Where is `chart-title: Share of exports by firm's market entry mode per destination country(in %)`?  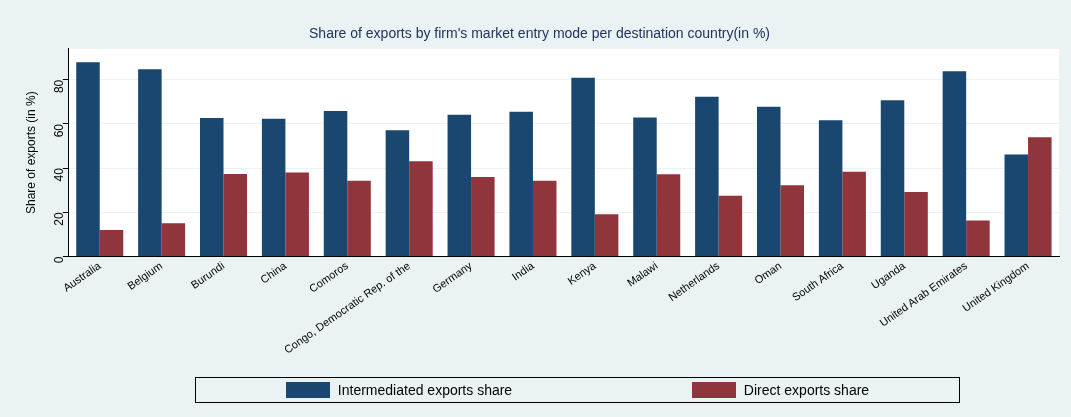
chart-title: Share of exports by firm's market entry mode per destination country(in %) is located at coordinates (539, 33).